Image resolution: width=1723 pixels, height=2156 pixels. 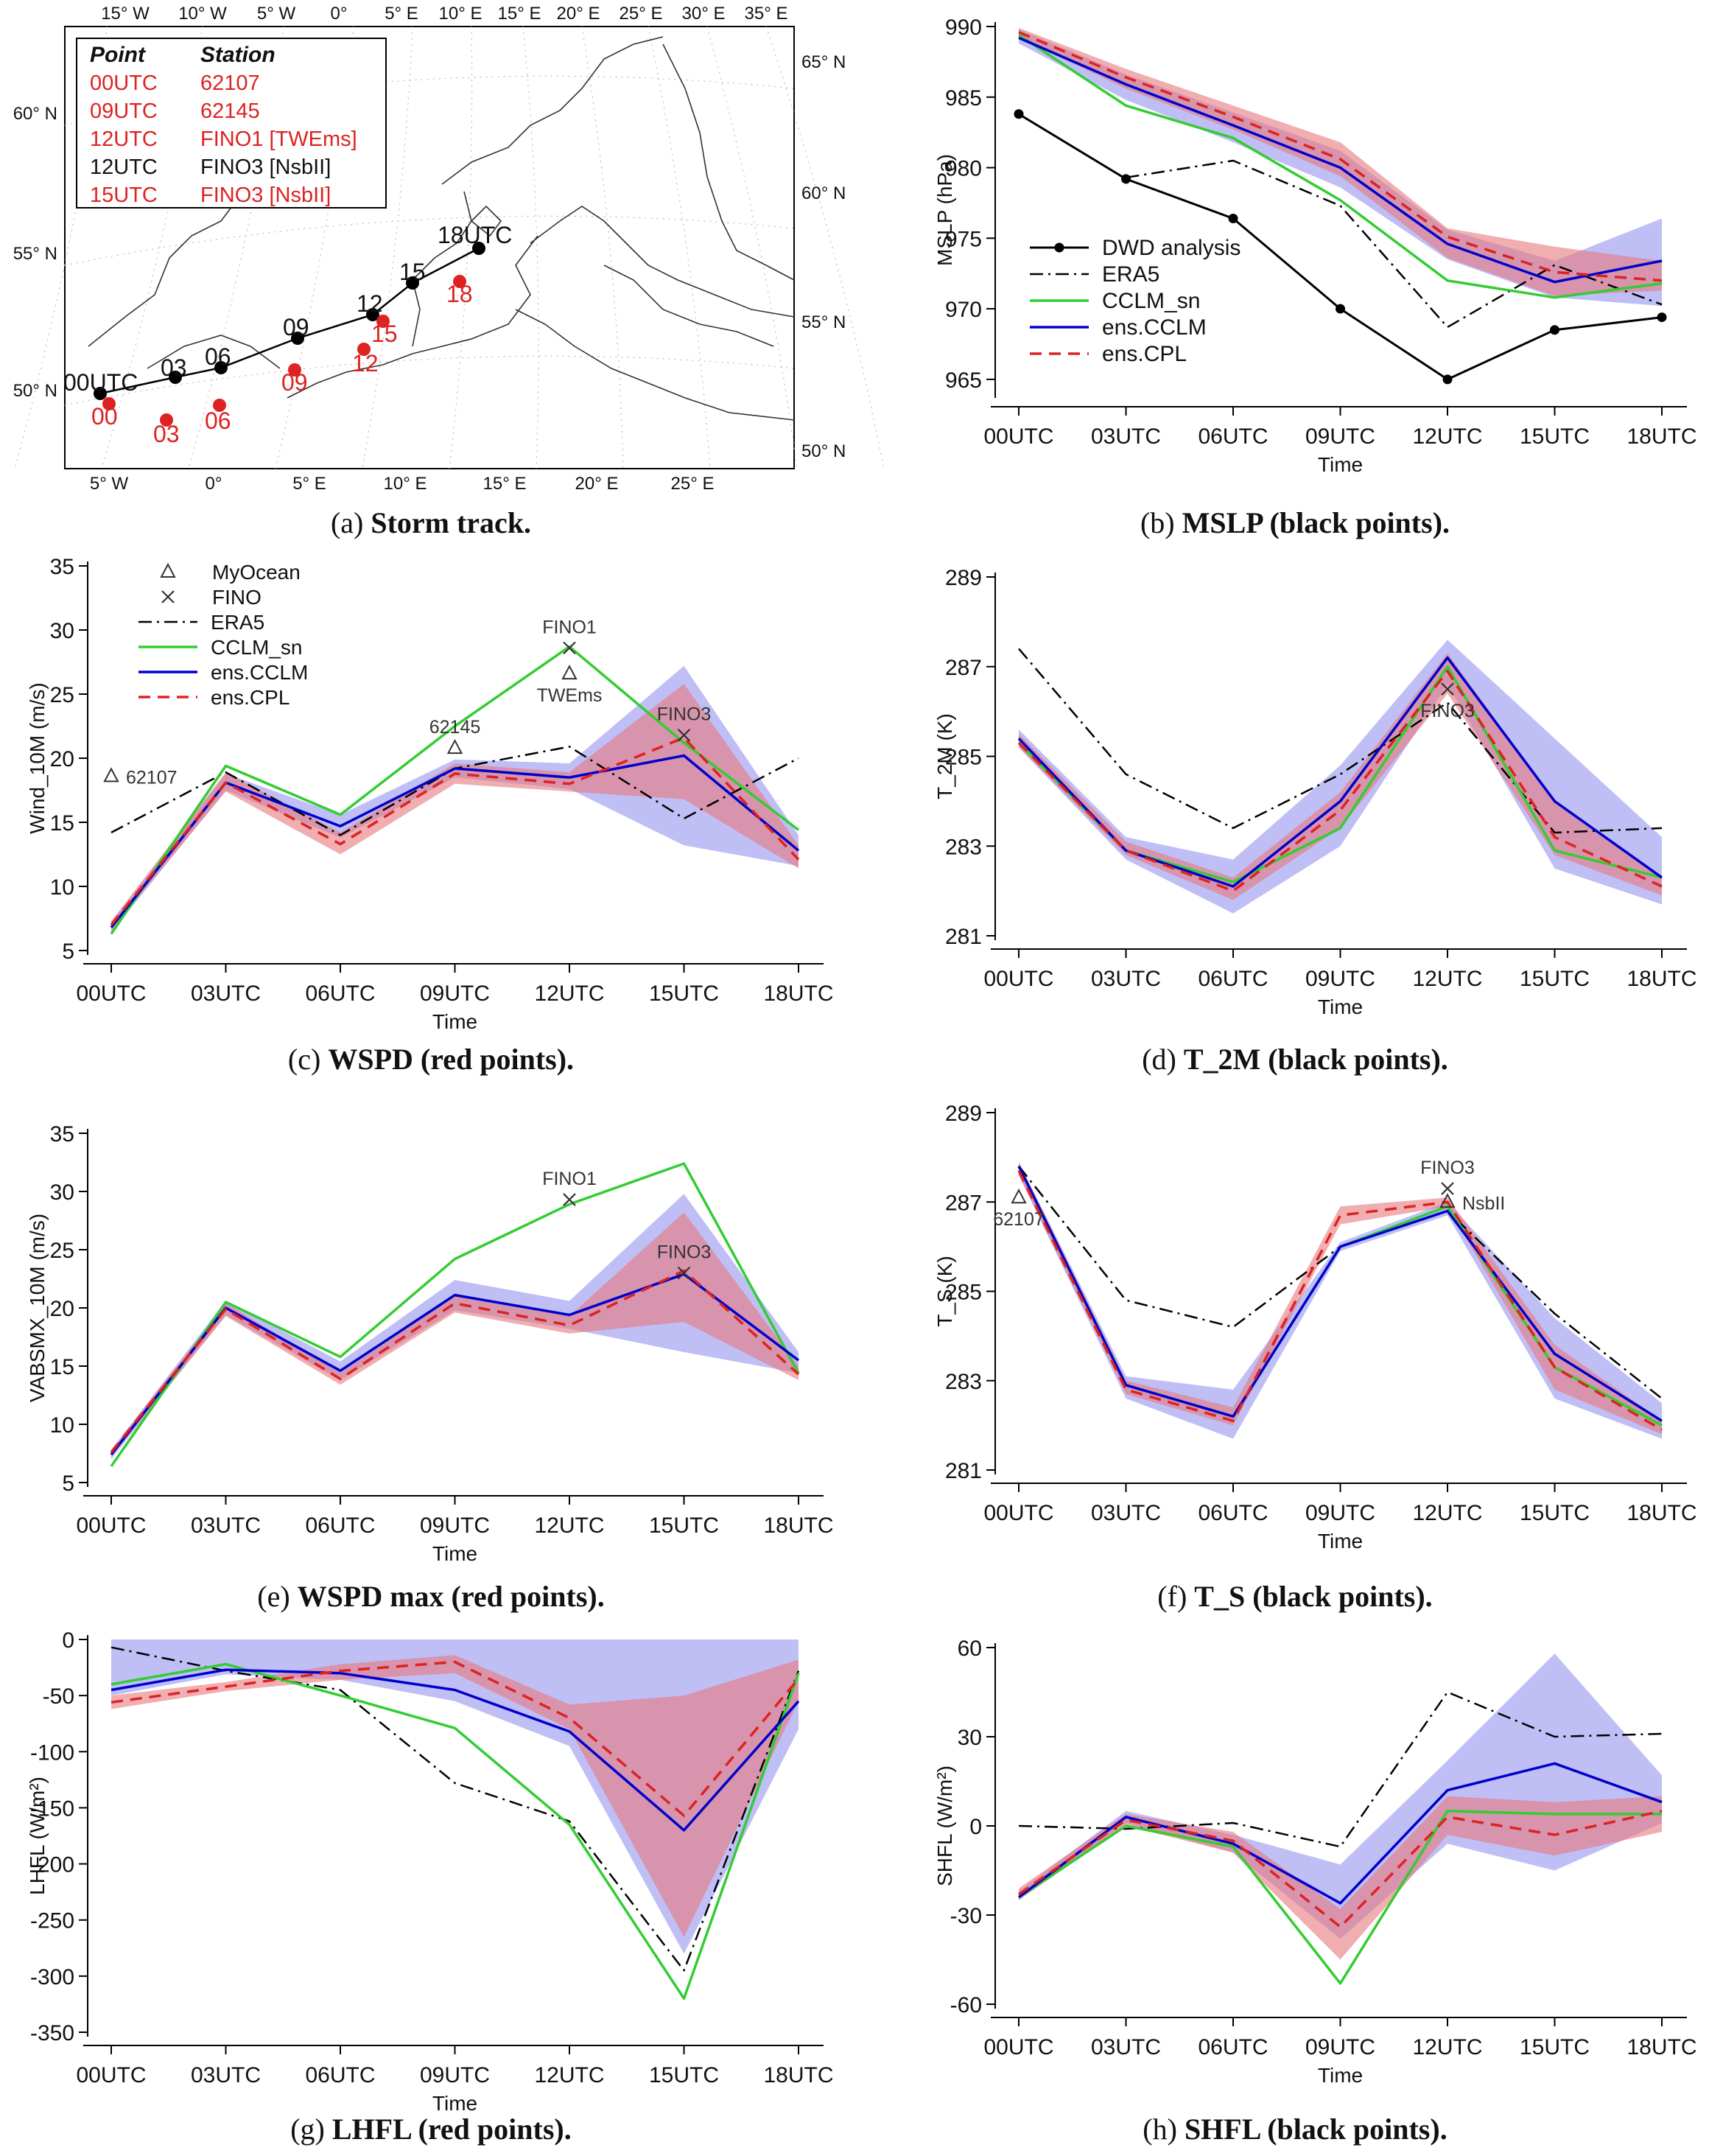 What do you see at coordinates (963, 98) in the screenshot?
I see `y-tick-label: 985` at bounding box center [963, 98].